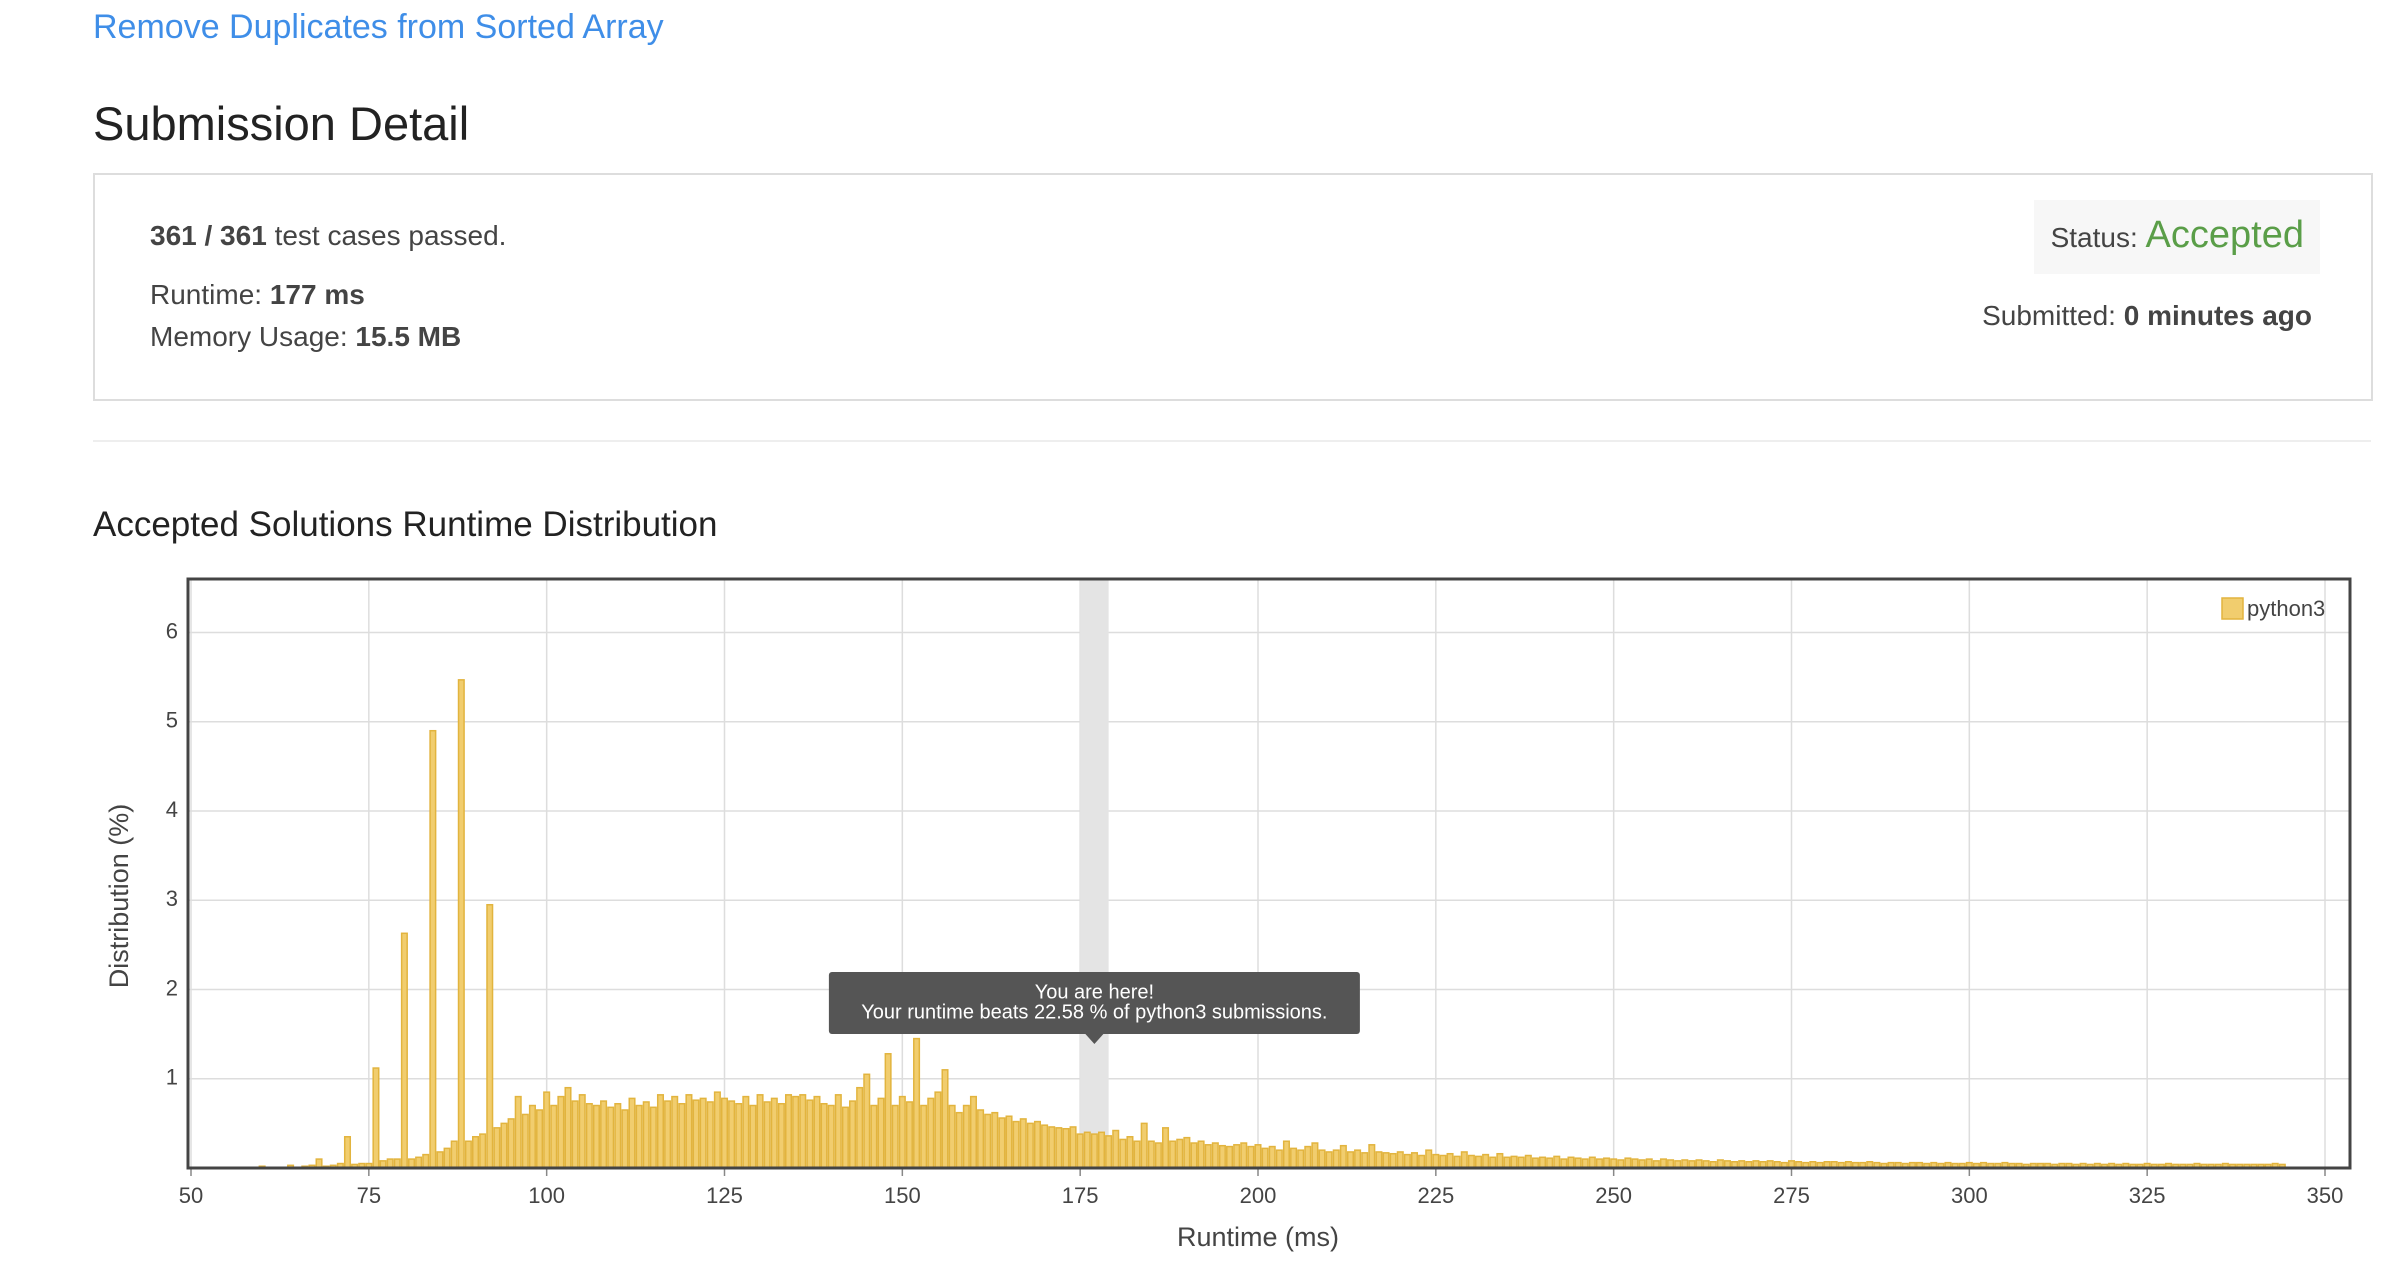 This screenshot has width=2394, height=1266. I want to click on chart-title: Accepted Solutions Runtime Distribution, so click(405, 524).